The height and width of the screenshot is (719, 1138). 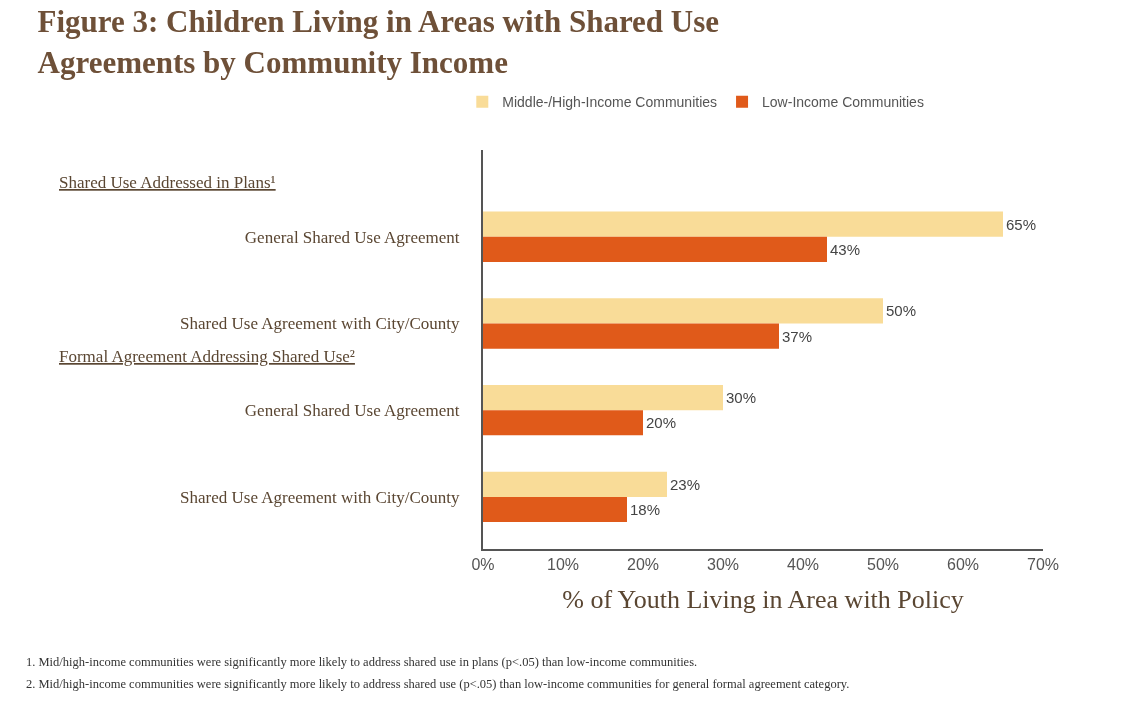 What do you see at coordinates (797, 336) in the screenshot?
I see `data-label: 37%` at bounding box center [797, 336].